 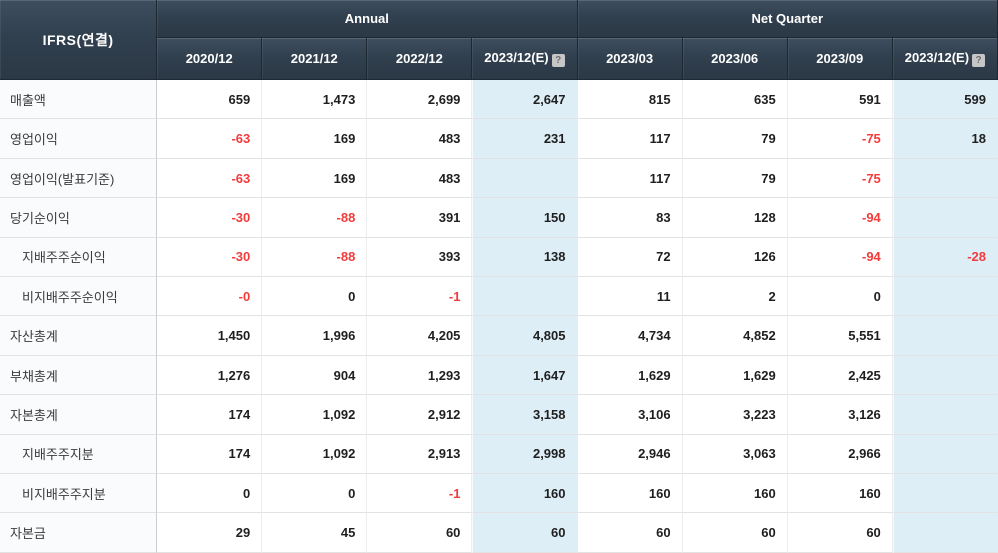 What do you see at coordinates (525, 139) in the screenshot?
I see `cell: 231` at bounding box center [525, 139].